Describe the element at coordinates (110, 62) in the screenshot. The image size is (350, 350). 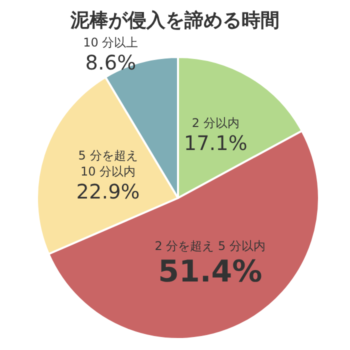
I see `data-label: 8.6%` at that location.